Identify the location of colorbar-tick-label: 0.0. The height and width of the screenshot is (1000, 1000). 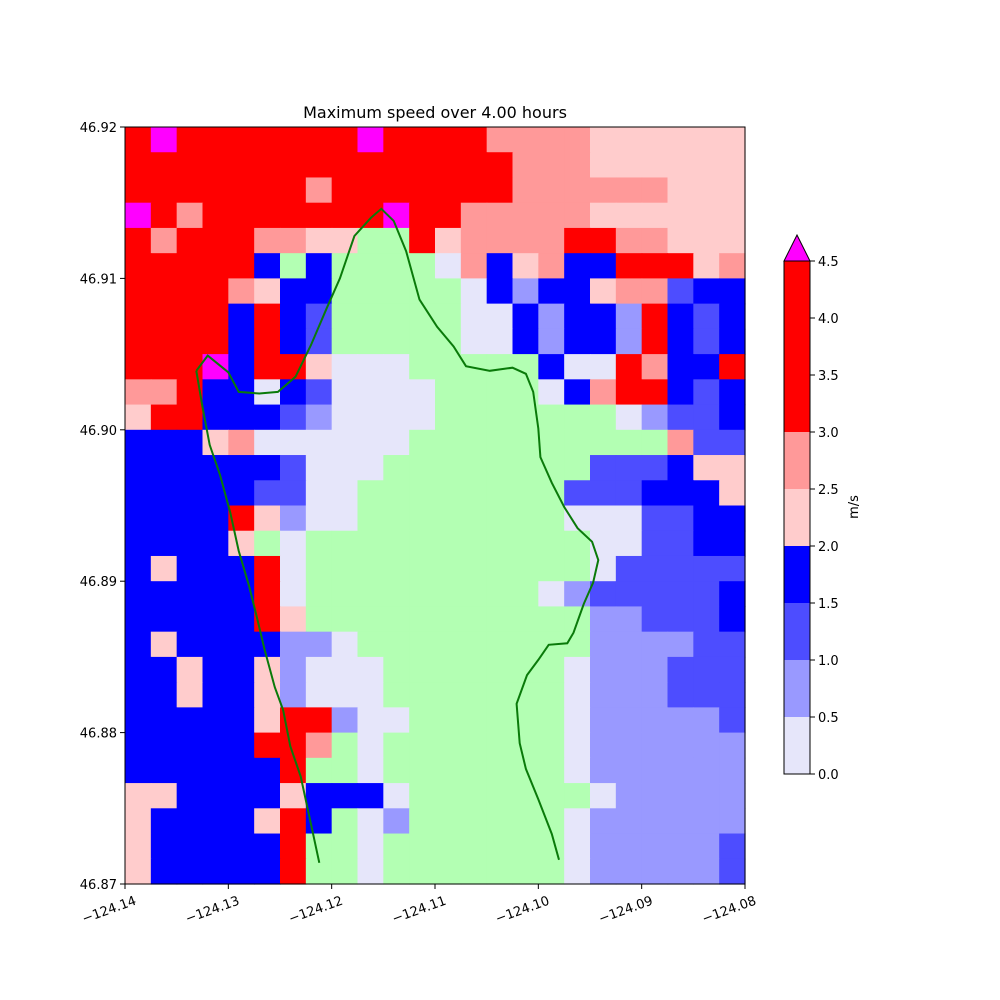
(828, 775).